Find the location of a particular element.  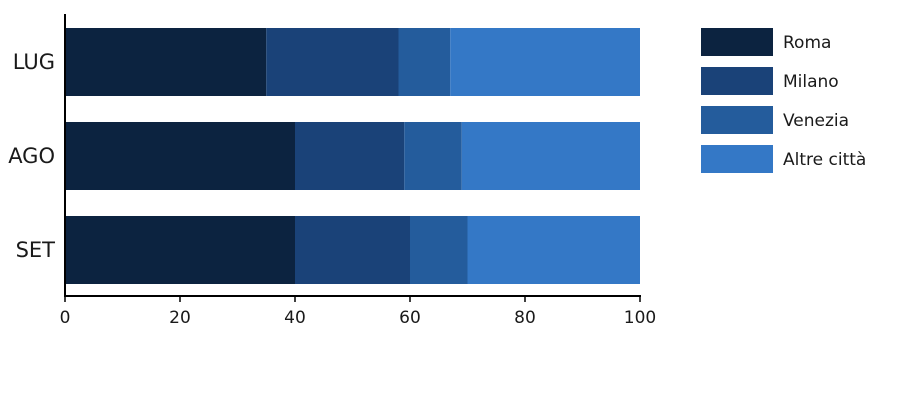

legend-swatch-roma is located at coordinates (737, 42).